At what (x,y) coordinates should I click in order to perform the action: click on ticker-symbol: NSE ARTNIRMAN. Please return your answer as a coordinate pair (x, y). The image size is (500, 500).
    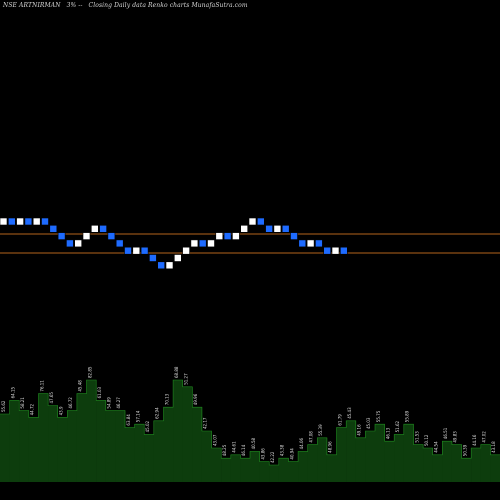
    Looking at the image, I should click on (32, 5).